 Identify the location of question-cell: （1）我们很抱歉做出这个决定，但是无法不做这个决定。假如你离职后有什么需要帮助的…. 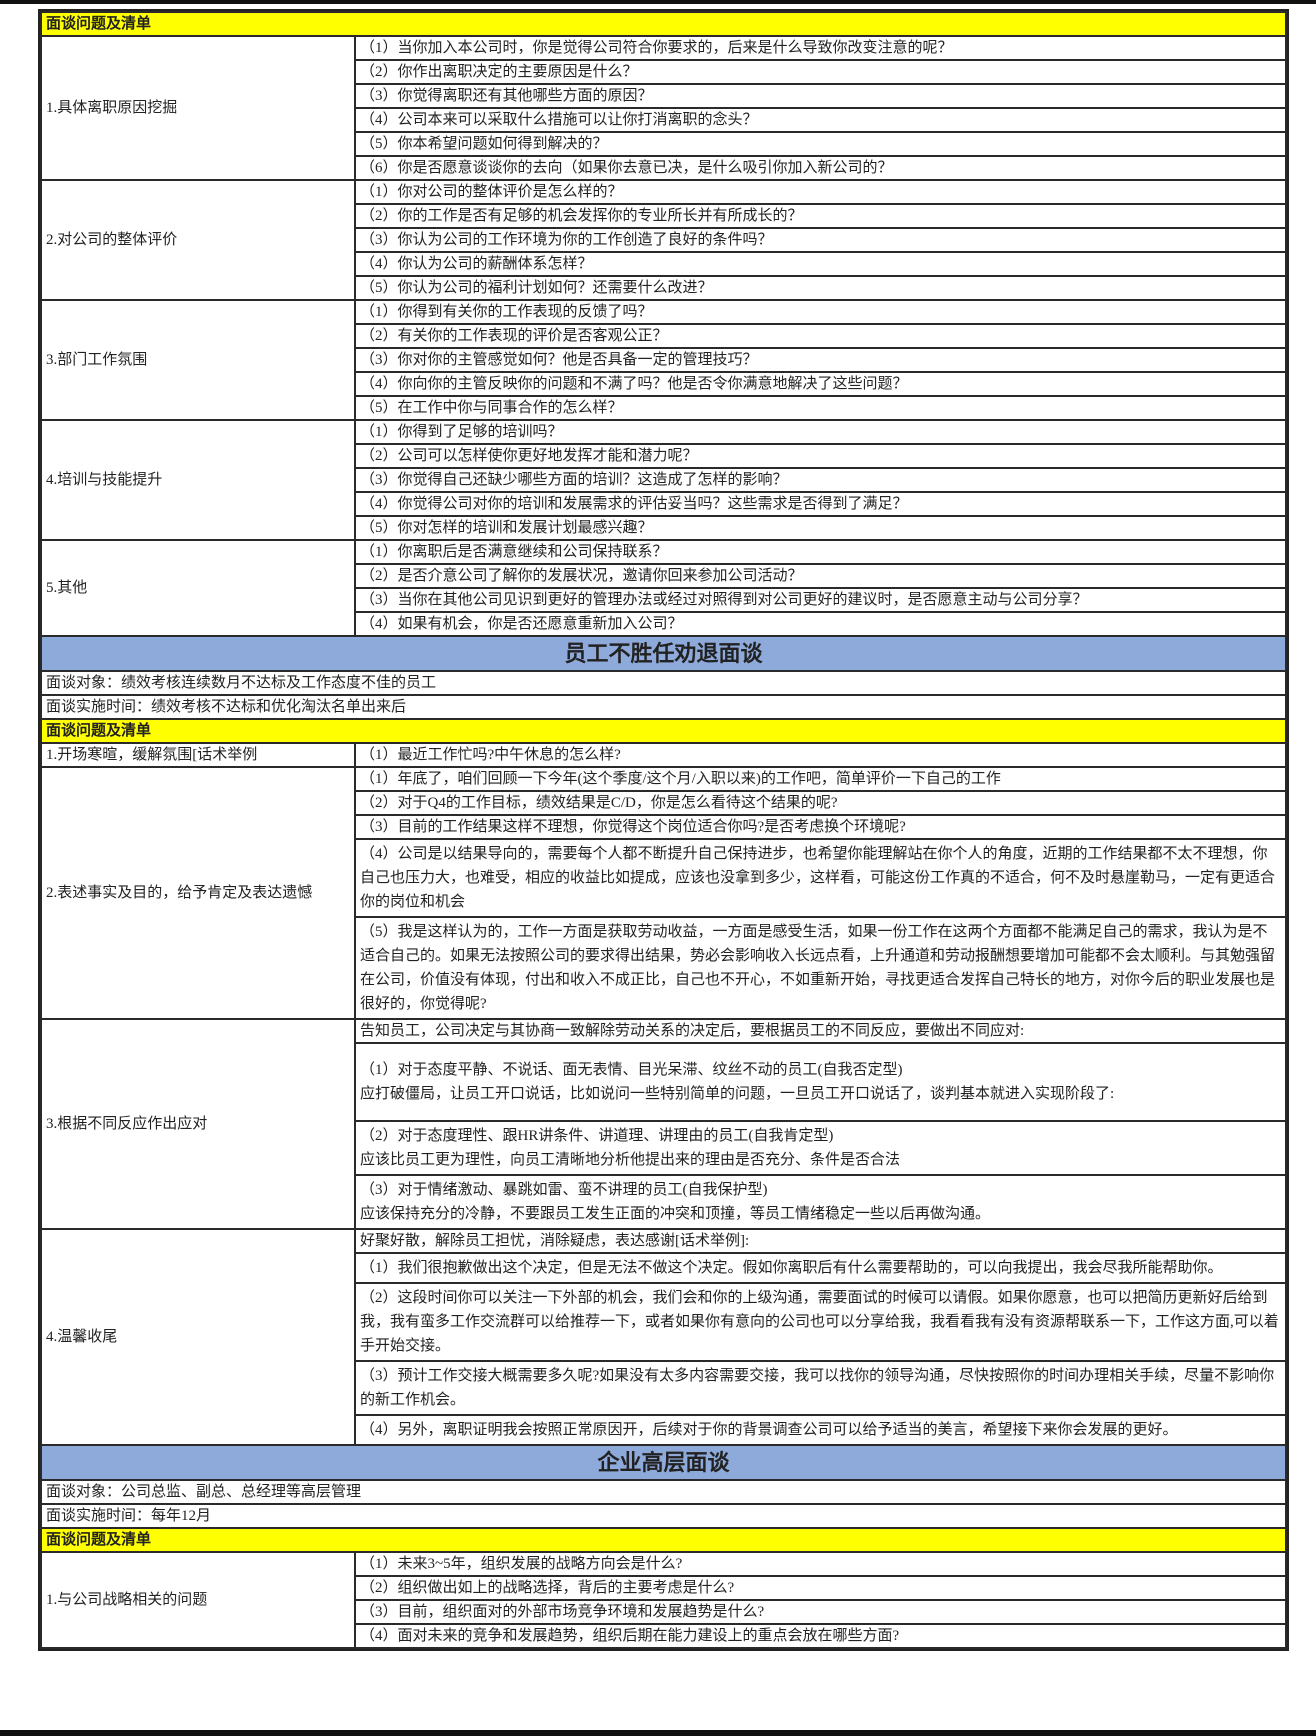
(820, 1268).